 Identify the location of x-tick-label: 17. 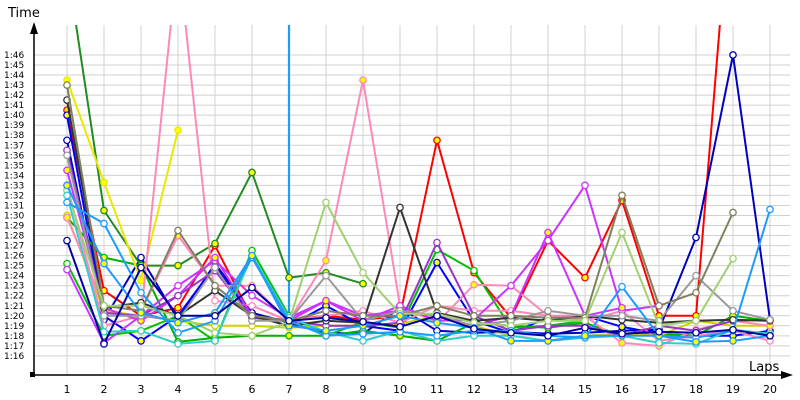
(659, 389).